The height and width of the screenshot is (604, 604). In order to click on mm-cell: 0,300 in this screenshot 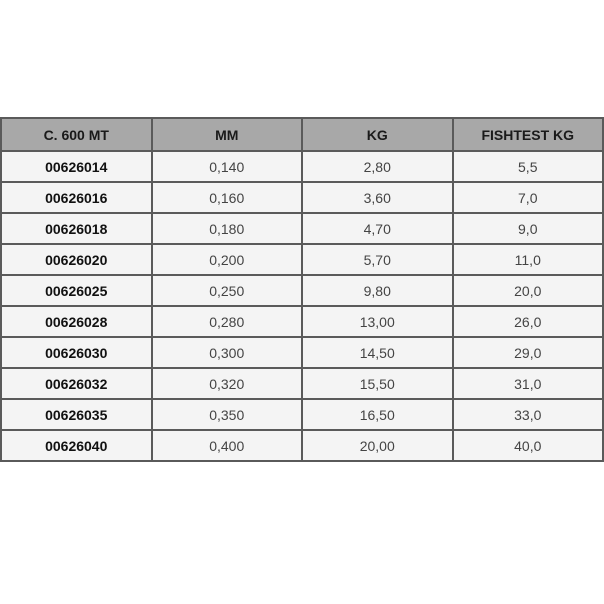, I will do `click(226, 352)`.